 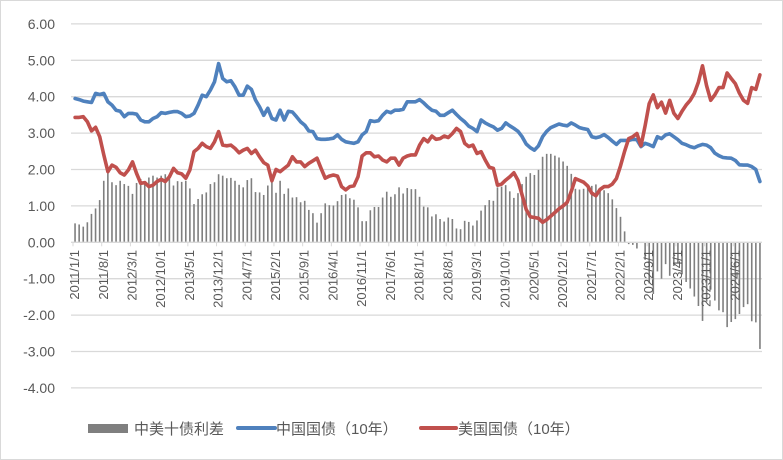 I want to click on y-tick-label: 6.00, so click(x=41, y=24).